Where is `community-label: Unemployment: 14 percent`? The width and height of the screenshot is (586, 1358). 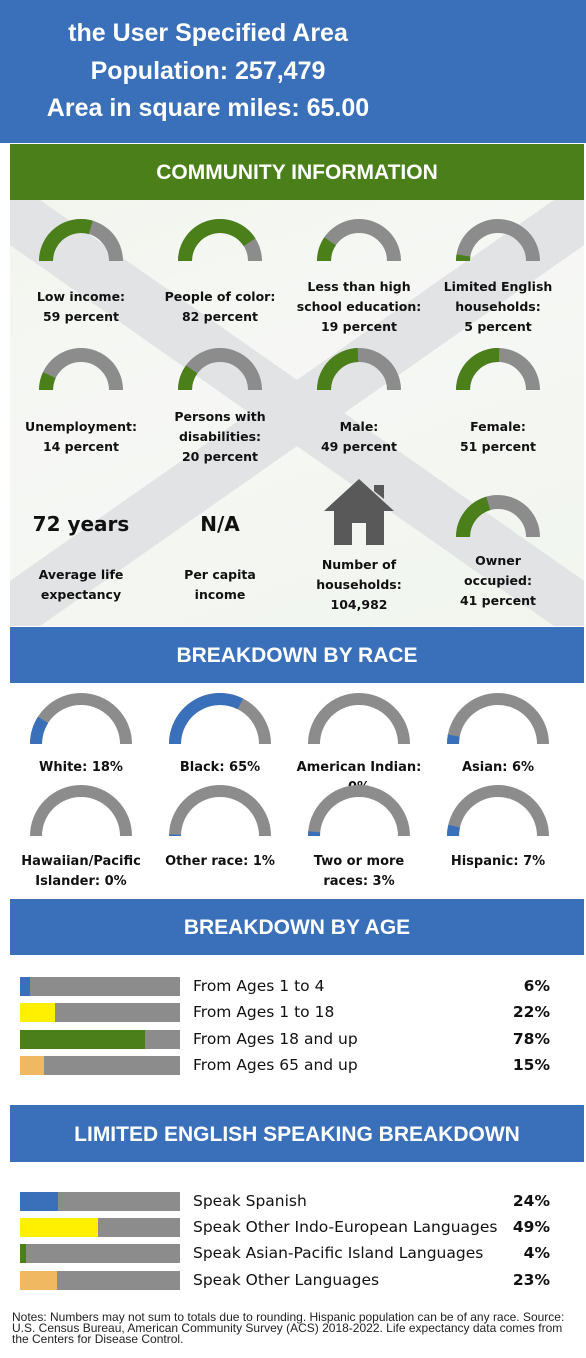
community-label: Unemployment: 14 percent is located at coordinates (81, 437).